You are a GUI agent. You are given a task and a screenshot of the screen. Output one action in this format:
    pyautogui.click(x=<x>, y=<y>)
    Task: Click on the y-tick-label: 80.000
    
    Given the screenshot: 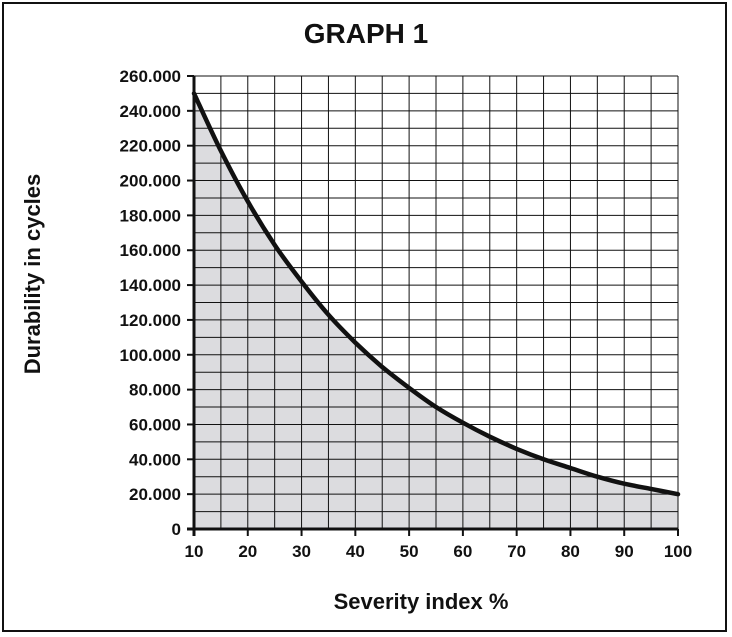 What is the action you would take?
    pyautogui.click(x=155, y=390)
    